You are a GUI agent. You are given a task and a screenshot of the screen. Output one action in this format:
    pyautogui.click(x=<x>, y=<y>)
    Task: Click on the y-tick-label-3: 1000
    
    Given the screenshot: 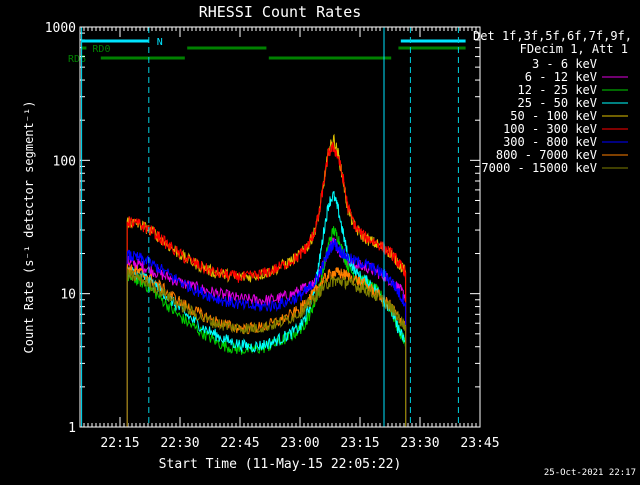 What is the action you would take?
    pyautogui.click(x=60, y=28)
    